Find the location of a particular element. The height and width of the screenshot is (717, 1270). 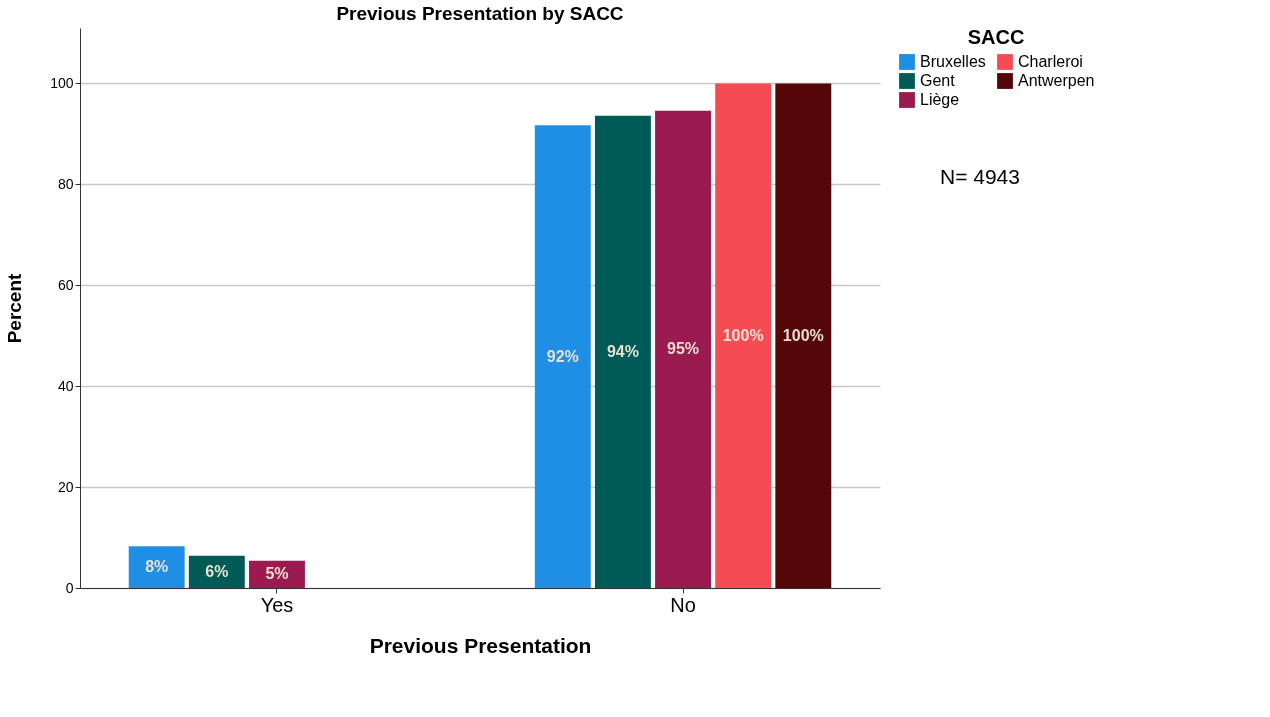

text: N= 4943 is located at coordinates (980, 176).